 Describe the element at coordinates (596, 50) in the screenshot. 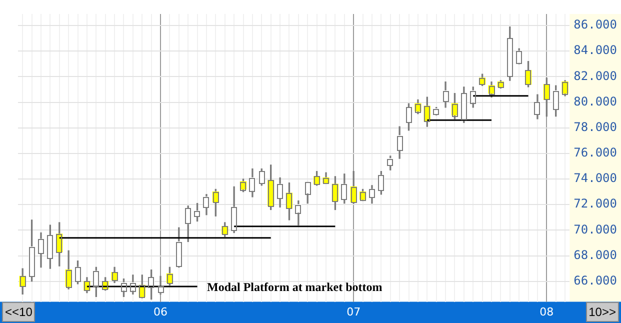

I see `y-tick-label: 84.000` at that location.